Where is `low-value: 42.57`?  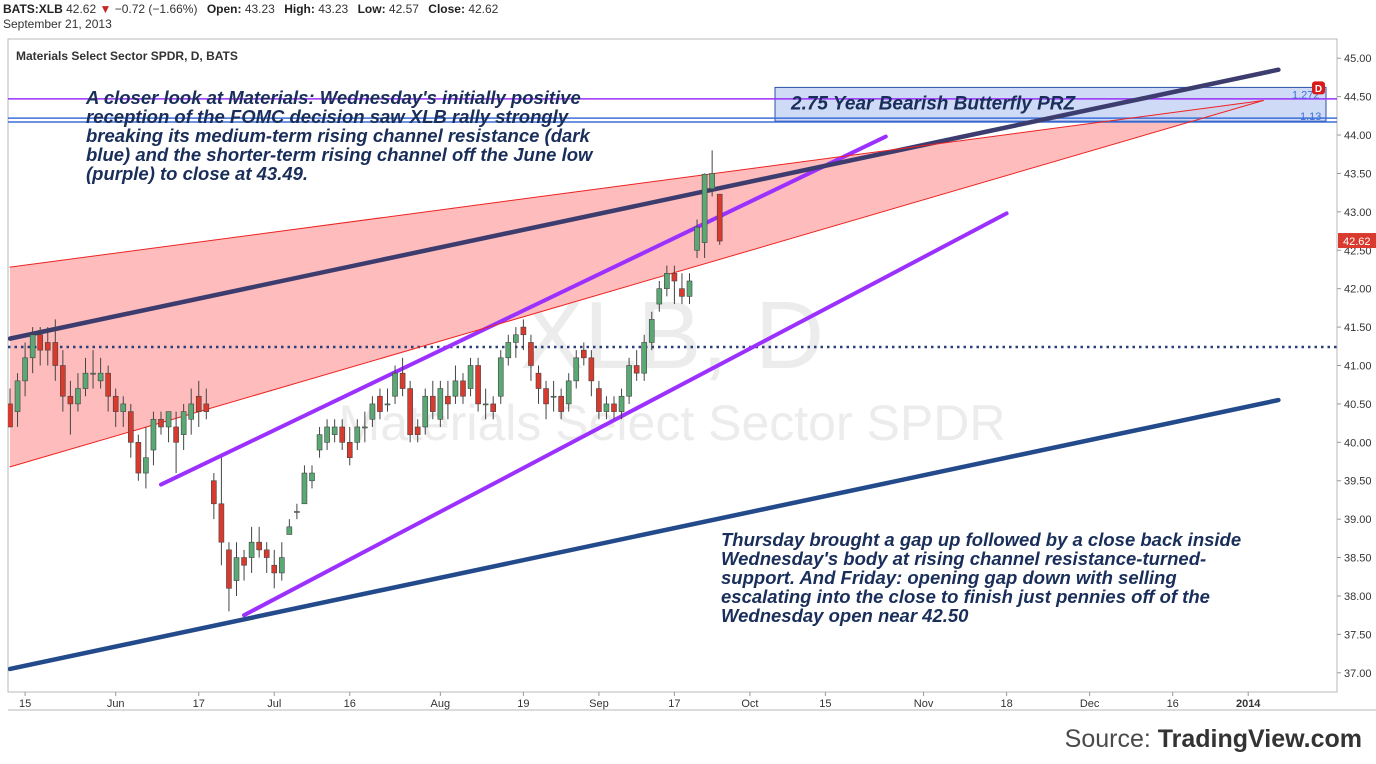
low-value: 42.57 is located at coordinates (403, 9).